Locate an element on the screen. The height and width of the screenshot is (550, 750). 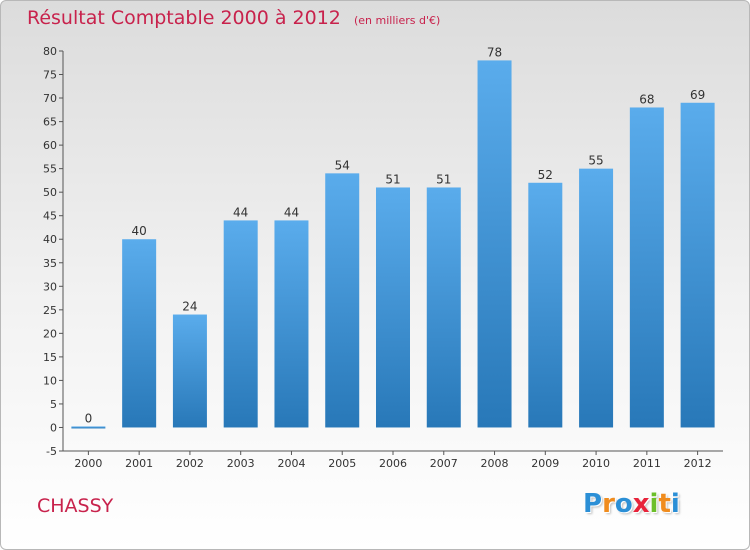
bar-value-label: 55 is located at coordinates (595, 161).